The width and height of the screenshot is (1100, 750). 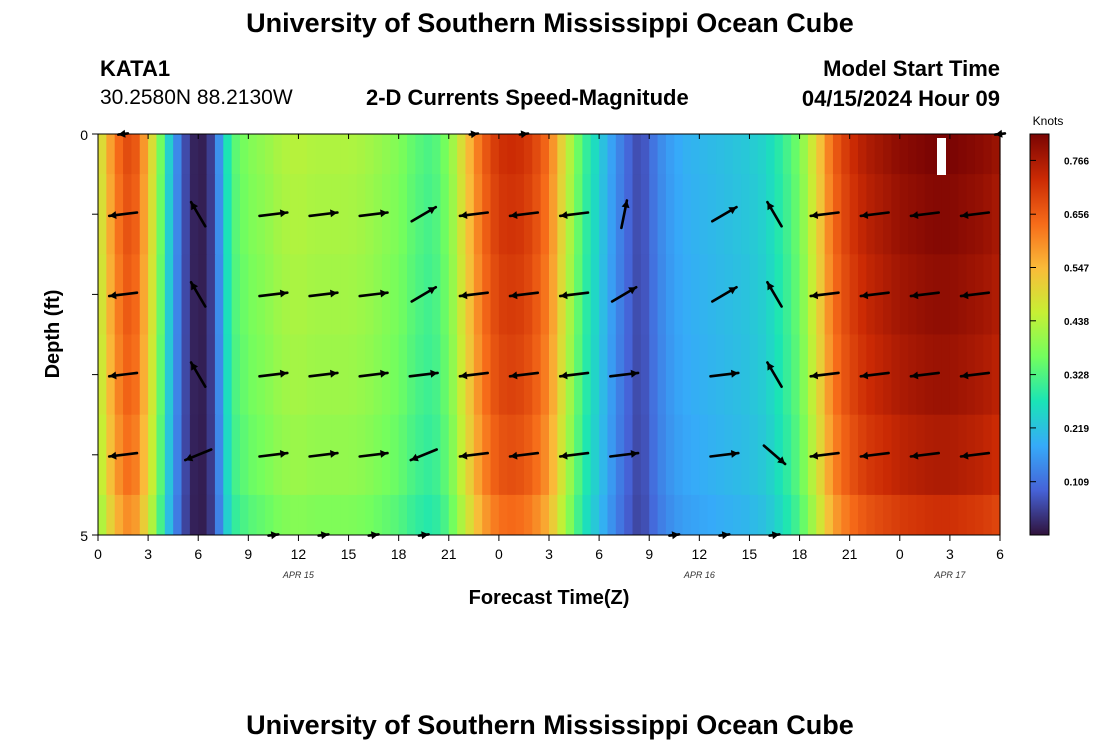 I want to click on colorbar, so click(x=1039, y=334).